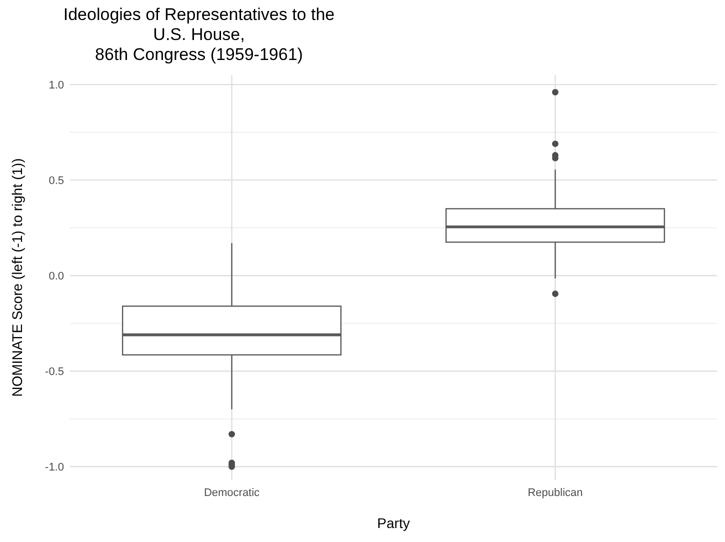 The height and width of the screenshot is (542, 725). Describe the element at coordinates (56, 180) in the screenshot. I see `y-tick-label: 0.5` at that location.